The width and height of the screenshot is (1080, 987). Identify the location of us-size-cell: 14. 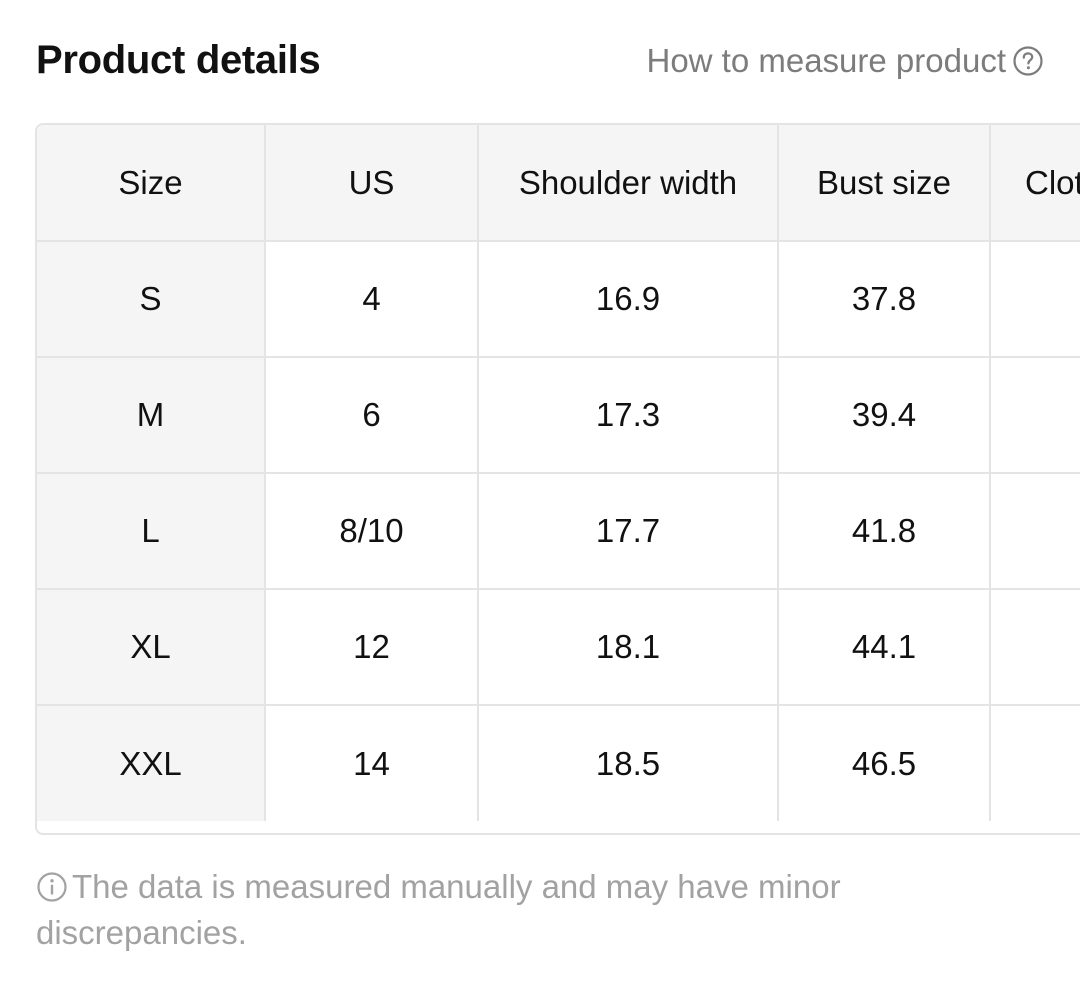
(372, 763).